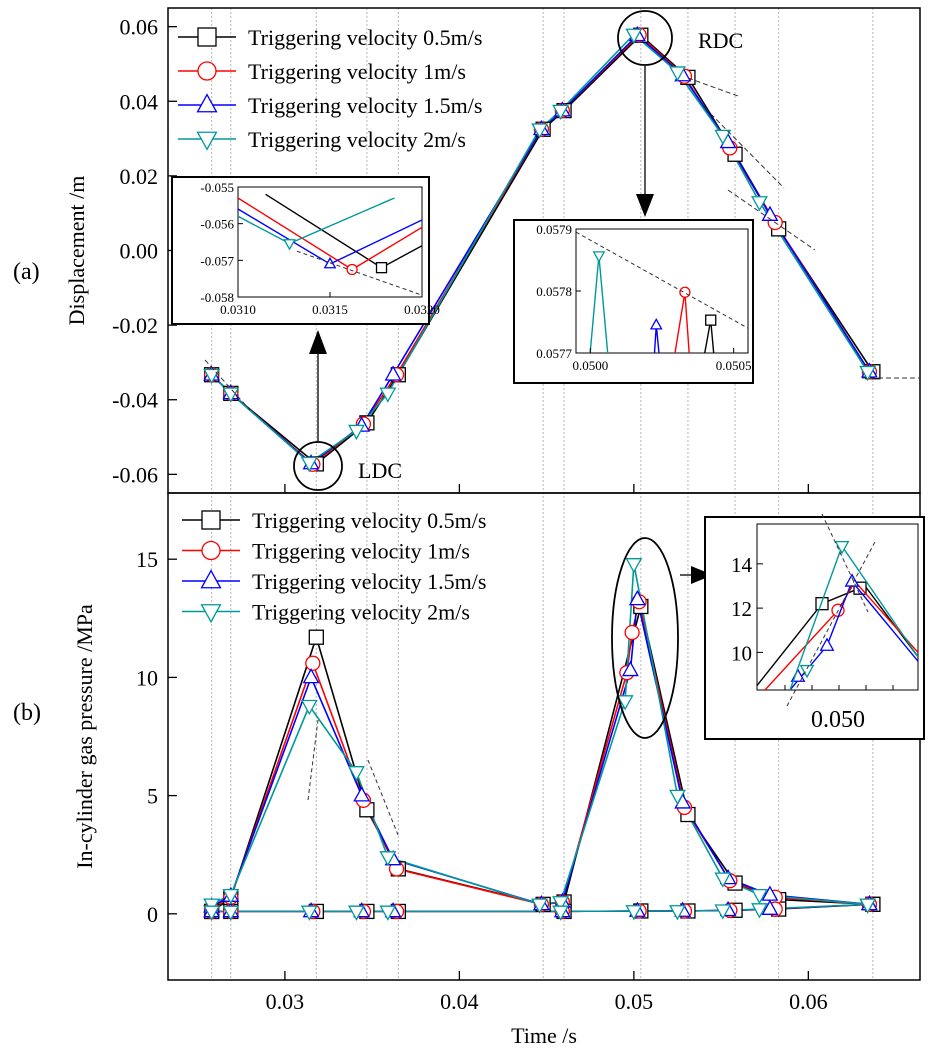 Image resolution: width=931 pixels, height=1052 pixels. I want to click on y-tick-label: 0, so click(152, 914).